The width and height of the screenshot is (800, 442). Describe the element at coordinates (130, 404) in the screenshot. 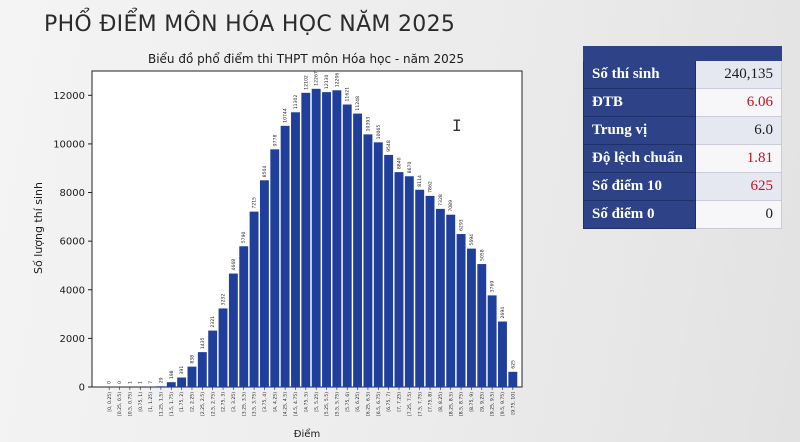

I see `x-tick-label: [0.5, 0.75)` at that location.